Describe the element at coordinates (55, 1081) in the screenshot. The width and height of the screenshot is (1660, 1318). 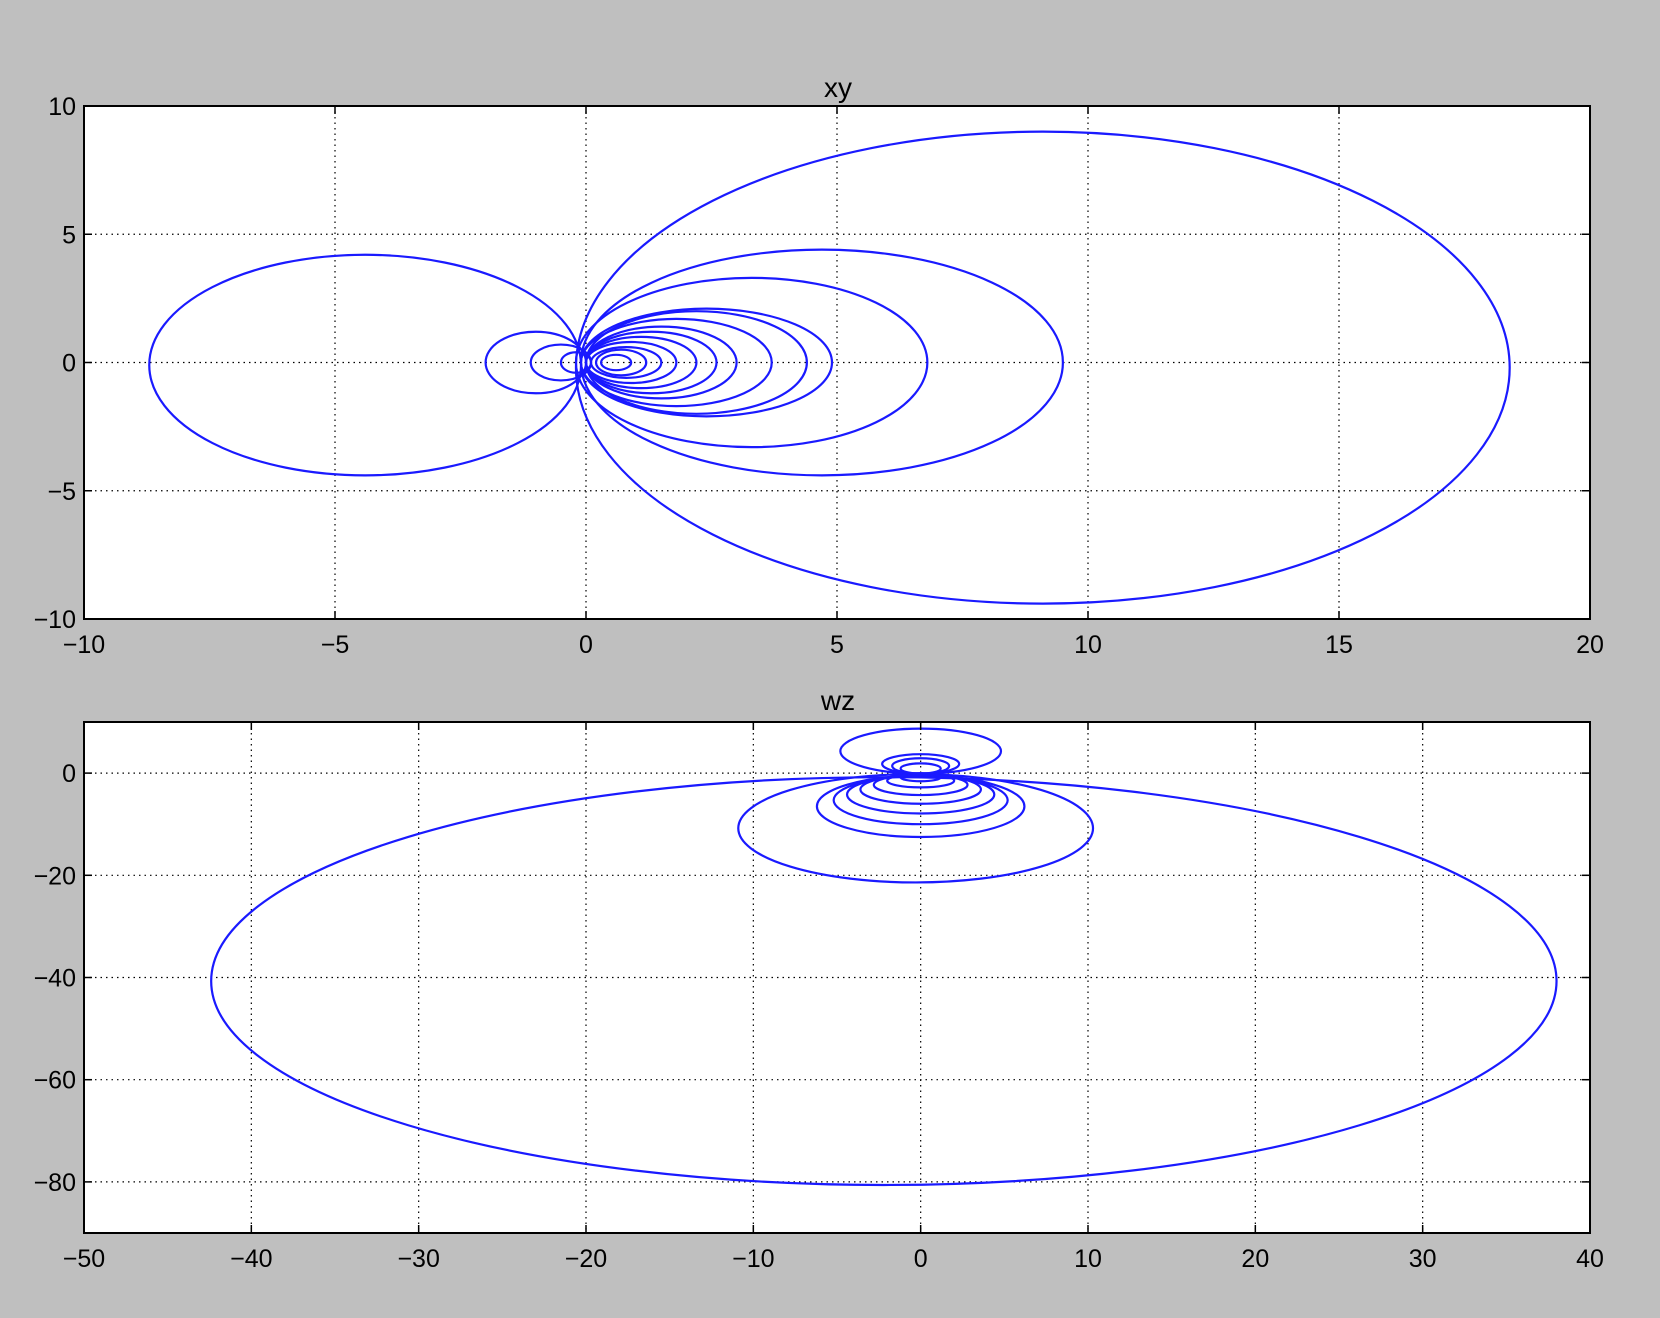
I see `y-tick-label: −60` at that location.